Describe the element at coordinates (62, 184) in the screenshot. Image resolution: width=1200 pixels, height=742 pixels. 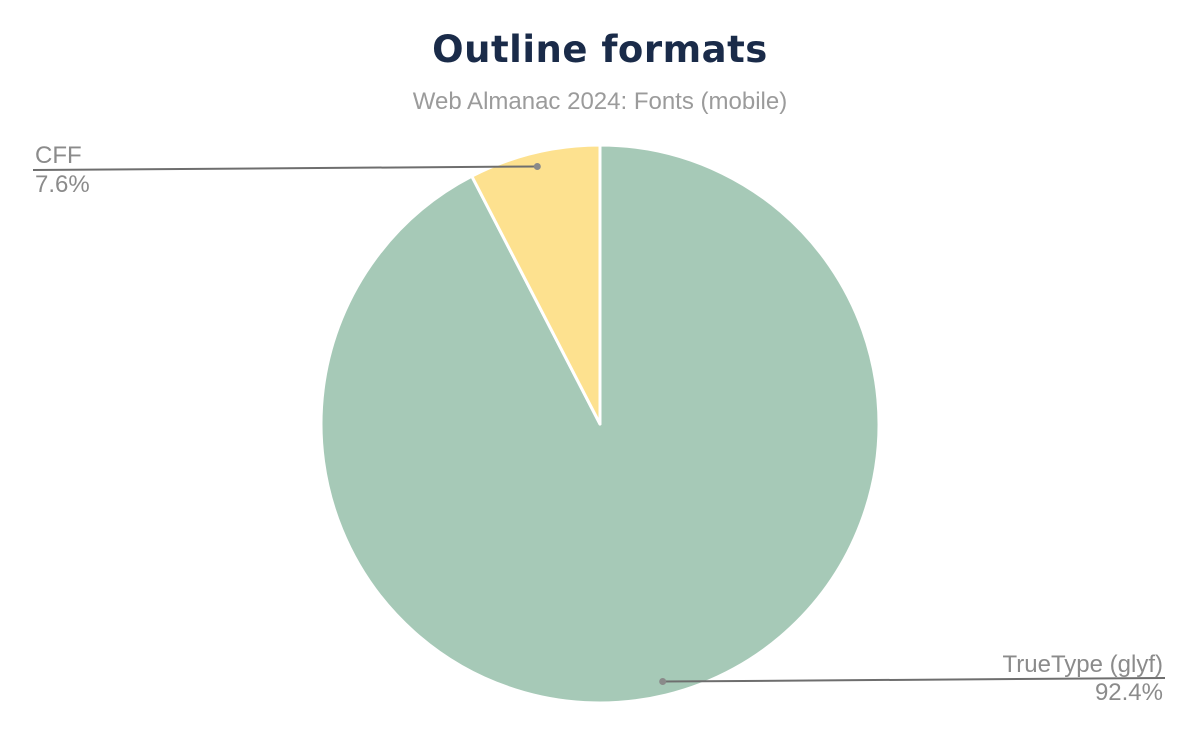
I see `slice-percent-cff: 7.6%` at that location.